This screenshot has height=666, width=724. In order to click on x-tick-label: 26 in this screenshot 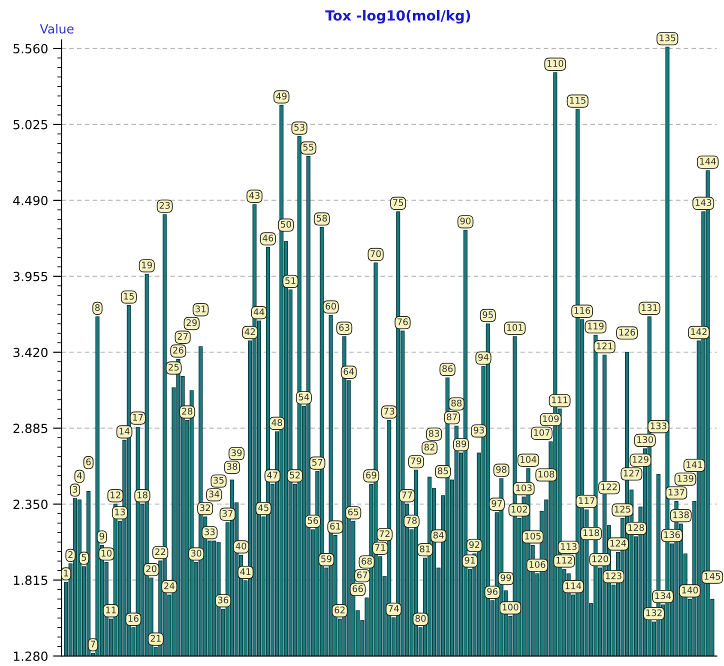, I will do `click(178, 350)`.